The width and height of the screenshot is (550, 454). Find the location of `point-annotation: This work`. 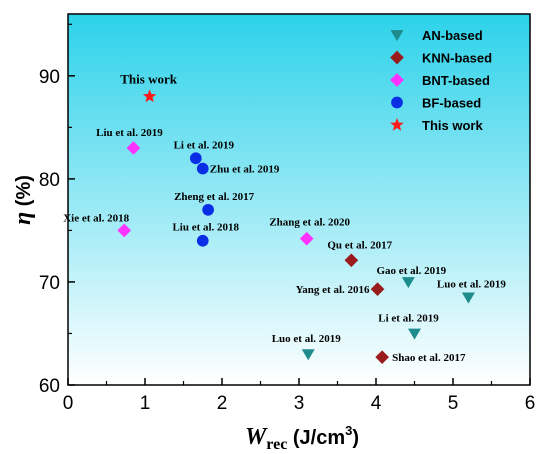

point-annotation: This work is located at coordinates (148, 78).